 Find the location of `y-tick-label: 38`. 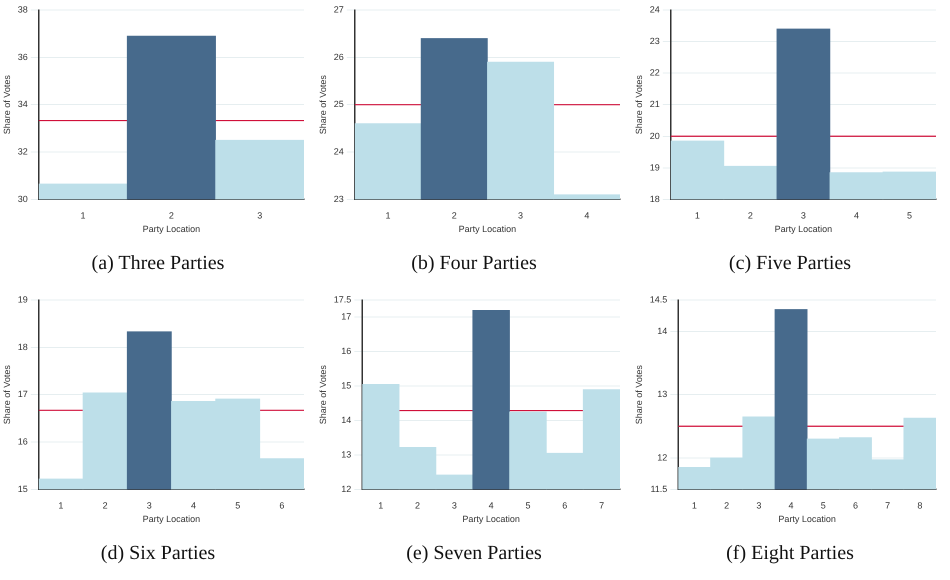

y-tick-label: 38 is located at coordinates (23, 9).